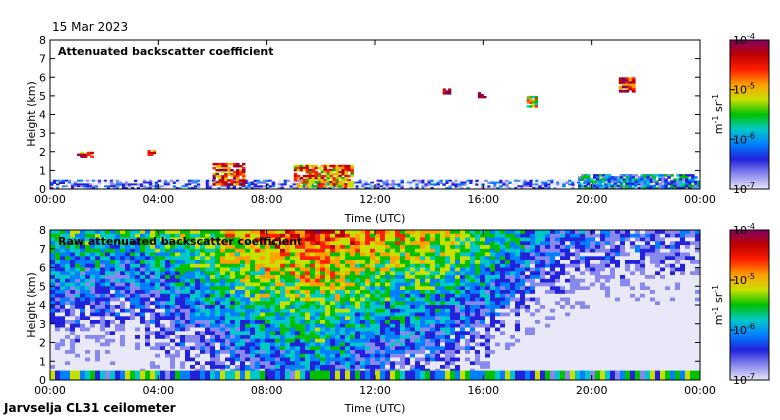 This screenshot has width=780, height=420. I want to click on y-axis-label-top: Height (km), so click(31, 114).